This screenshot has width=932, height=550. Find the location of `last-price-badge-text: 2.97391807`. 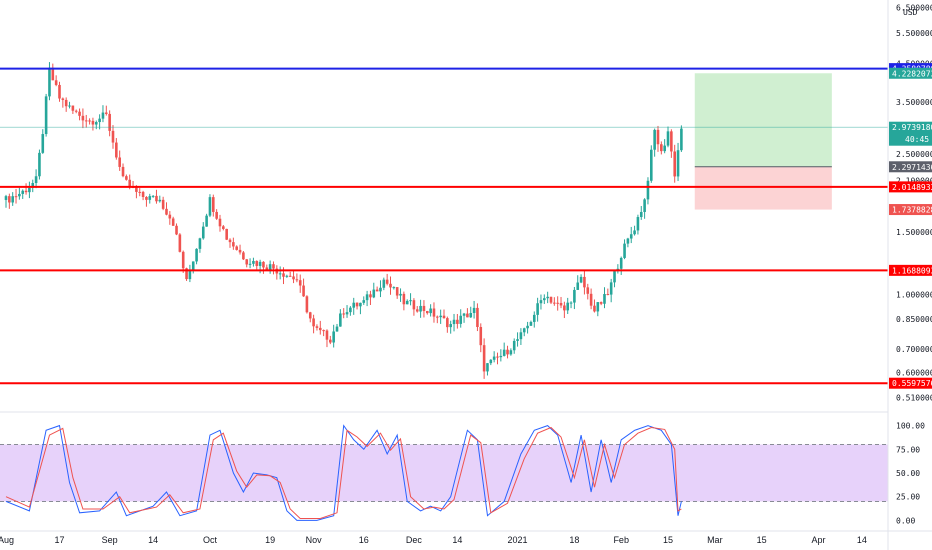

last-price-badge-text: 2.97391807 is located at coordinates (912, 127).